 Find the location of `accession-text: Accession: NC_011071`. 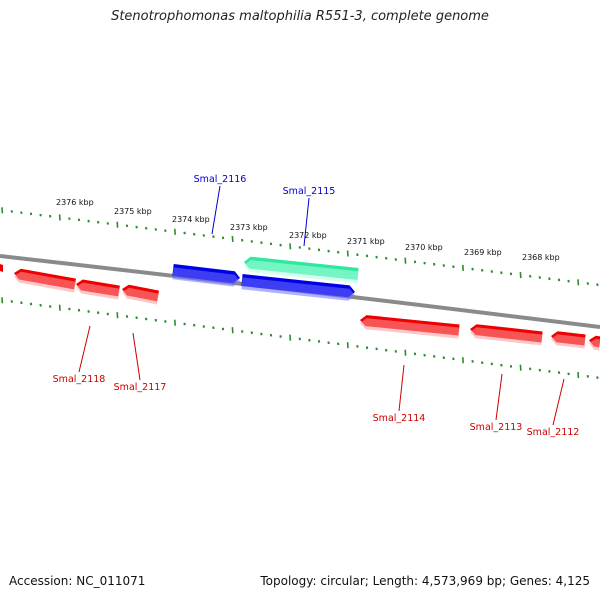

accession-text: Accession: NC_011071 is located at coordinates (77, 581).